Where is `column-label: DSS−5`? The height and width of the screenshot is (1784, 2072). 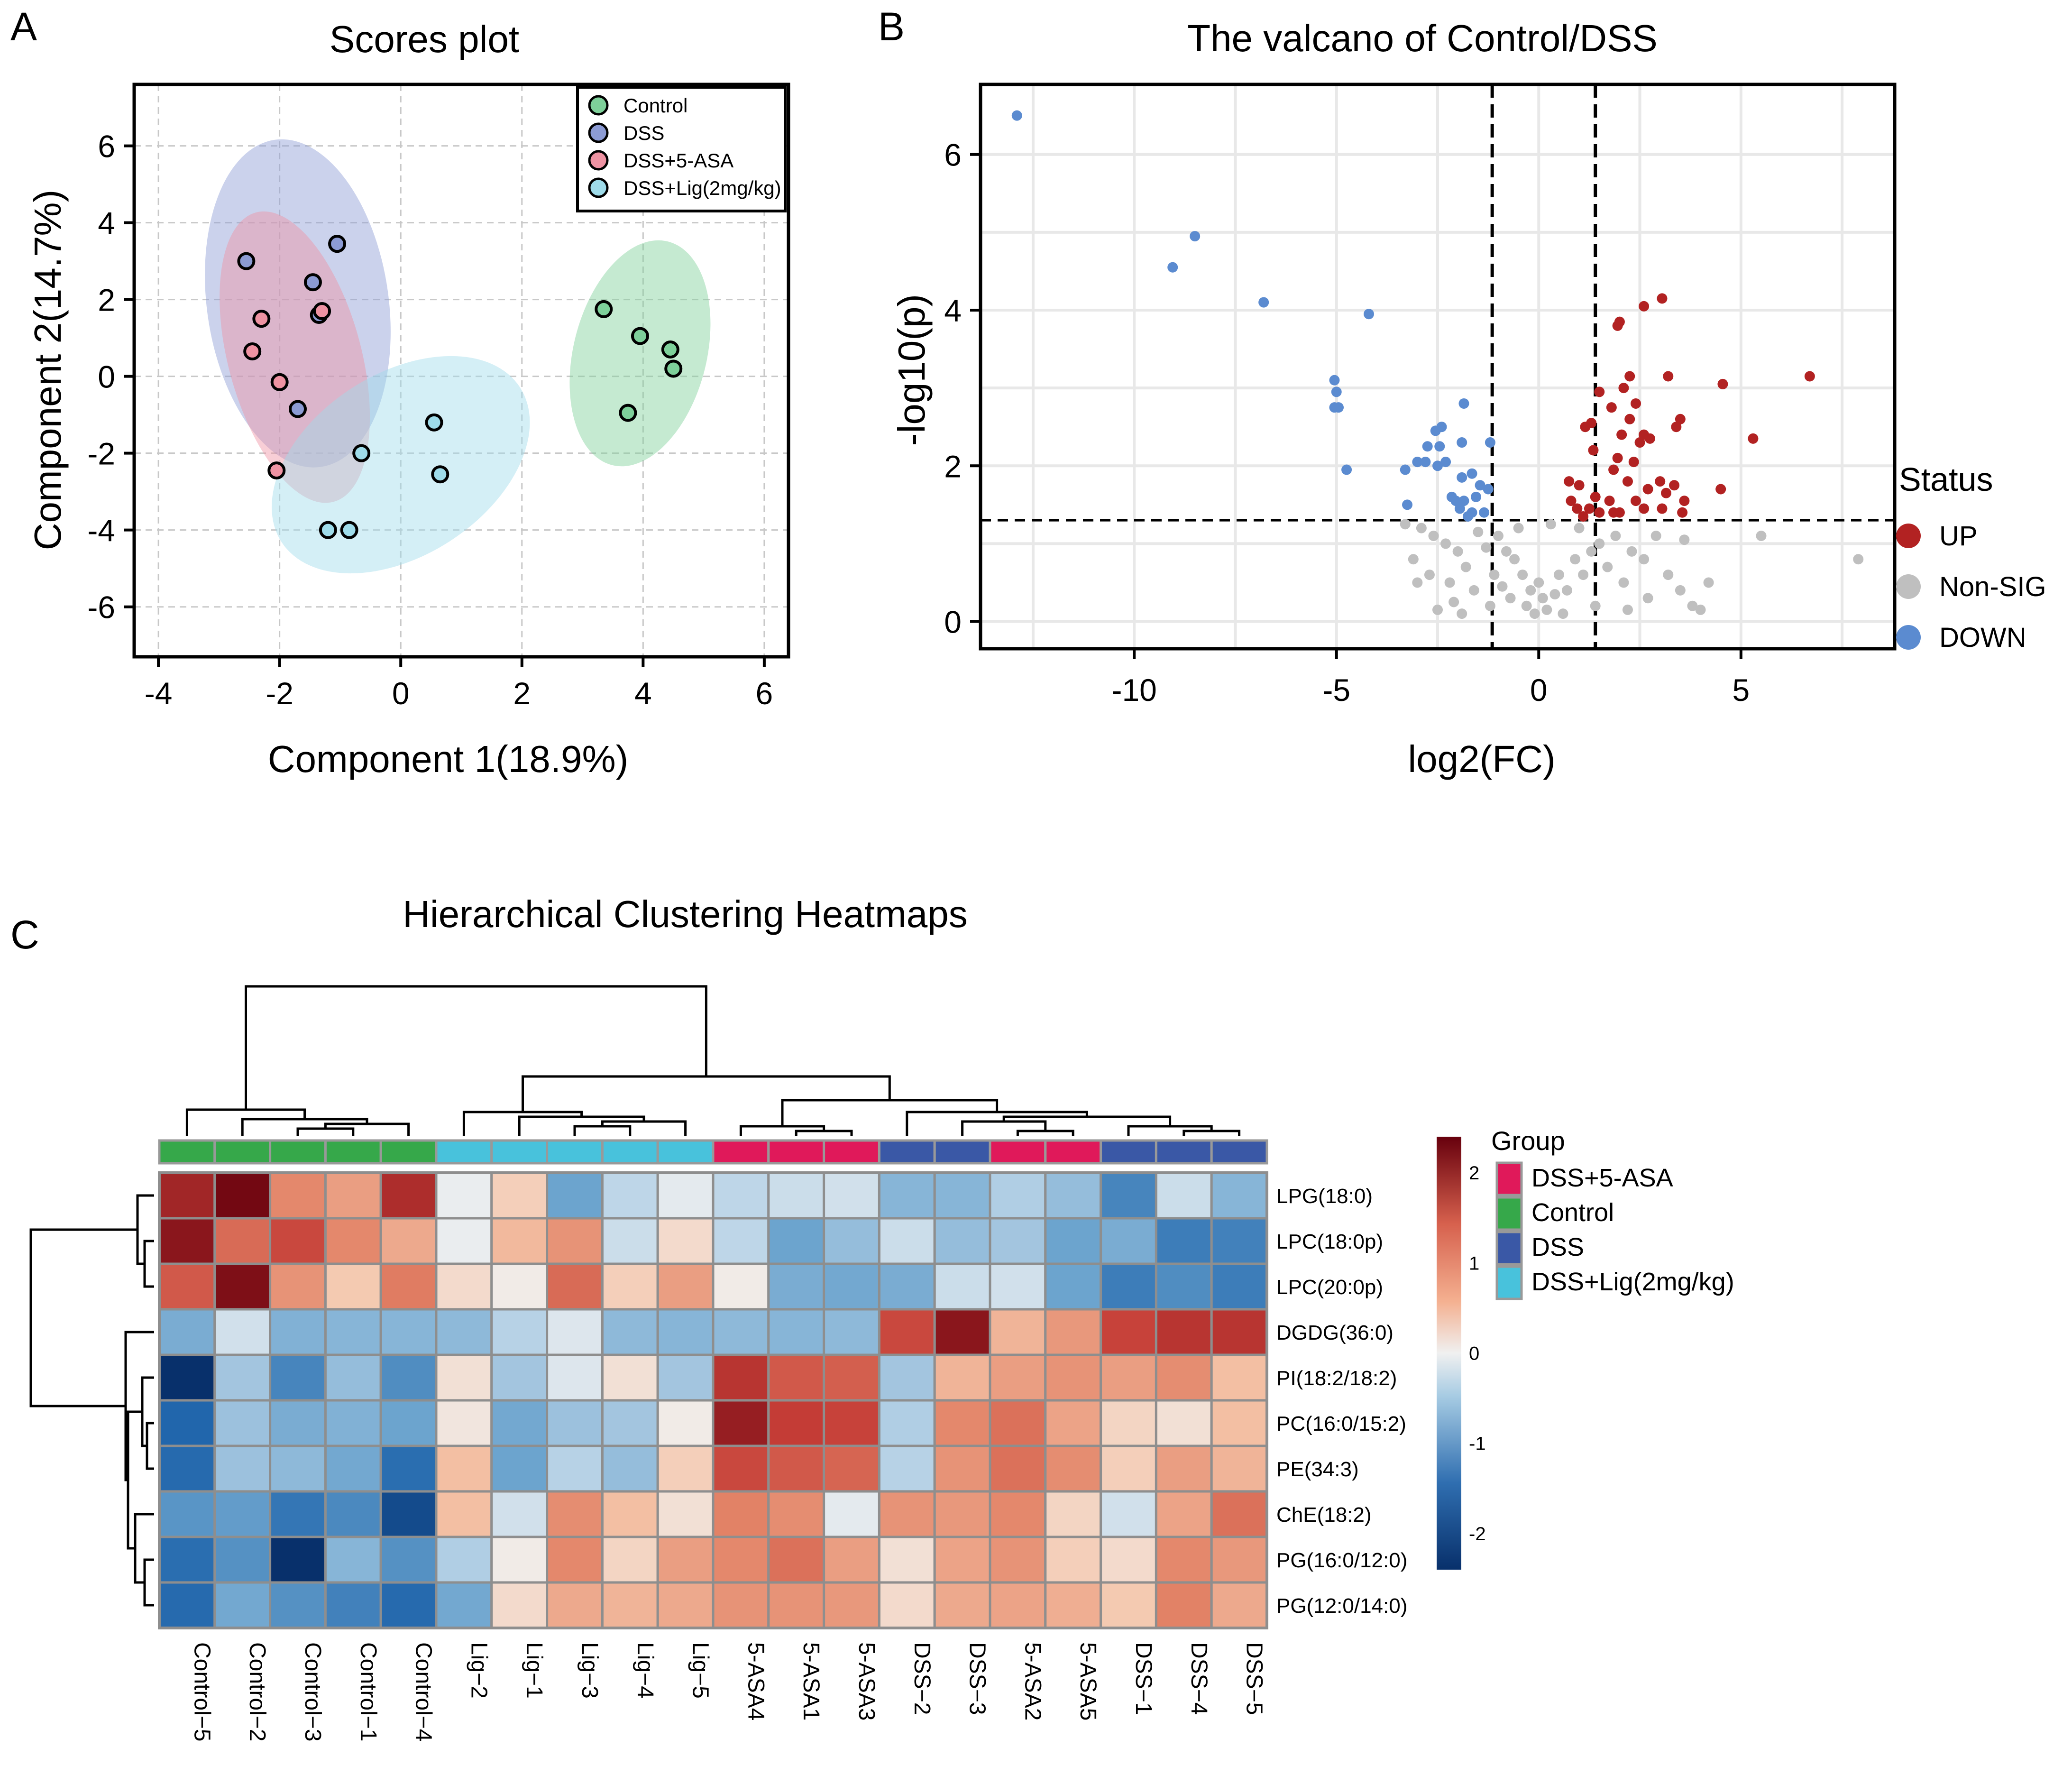 column-label: DSS−5 is located at coordinates (1254, 1678).